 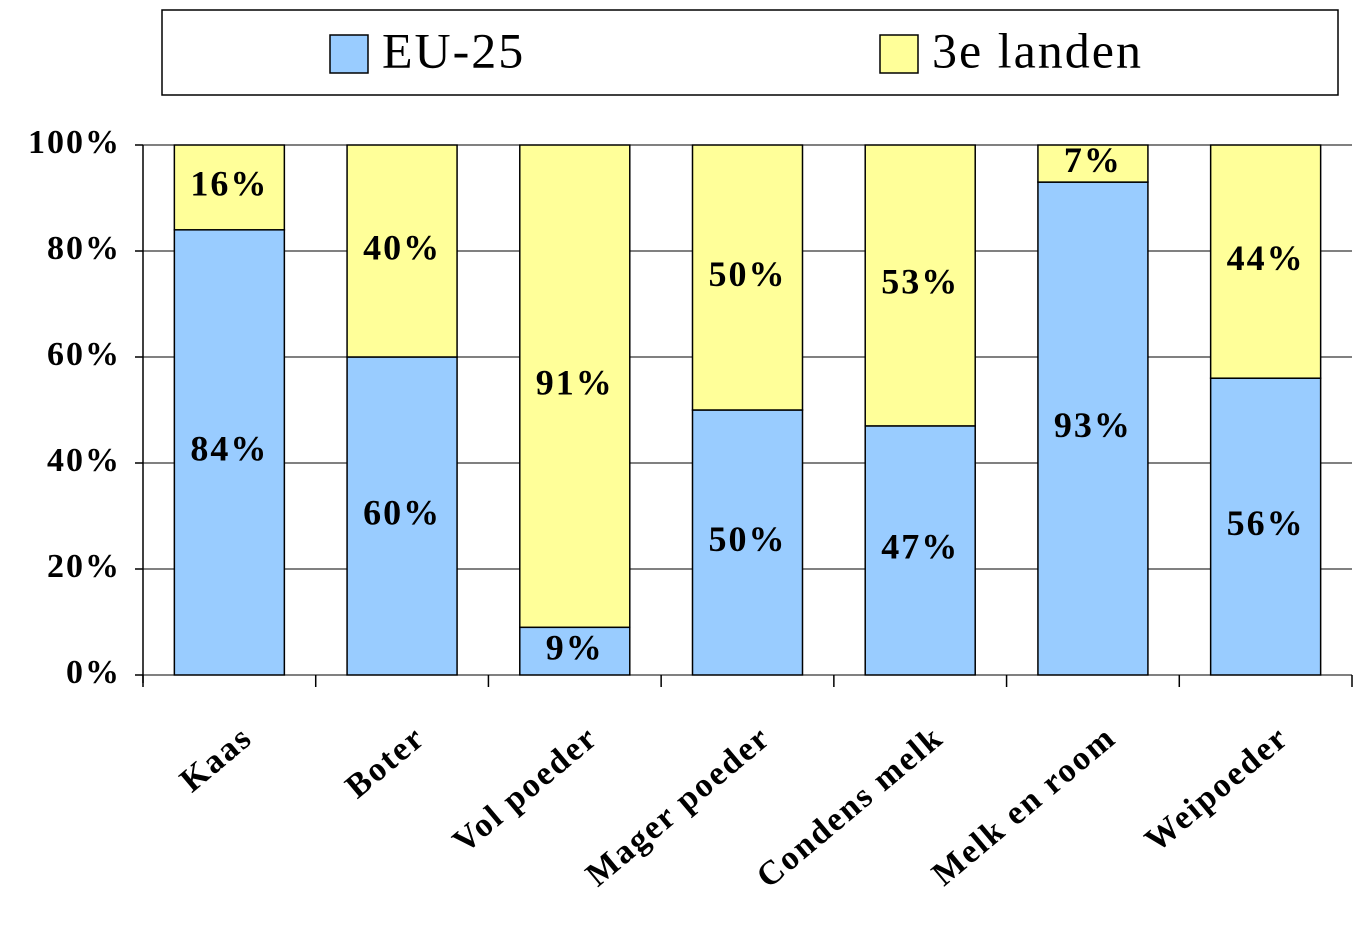 What do you see at coordinates (1266, 523) in the screenshot?
I see `data-label: 56%` at bounding box center [1266, 523].